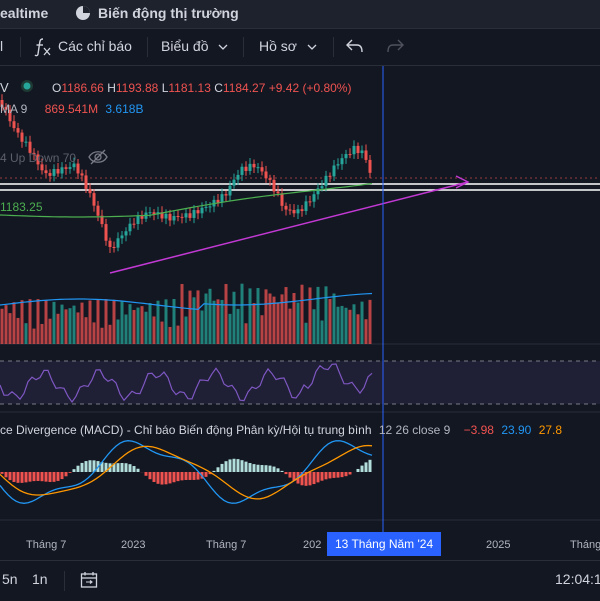 This screenshot has width=600, height=601. I want to click on volume-ma-legend: MA 9 869.541M 3.618B, so click(71, 109).